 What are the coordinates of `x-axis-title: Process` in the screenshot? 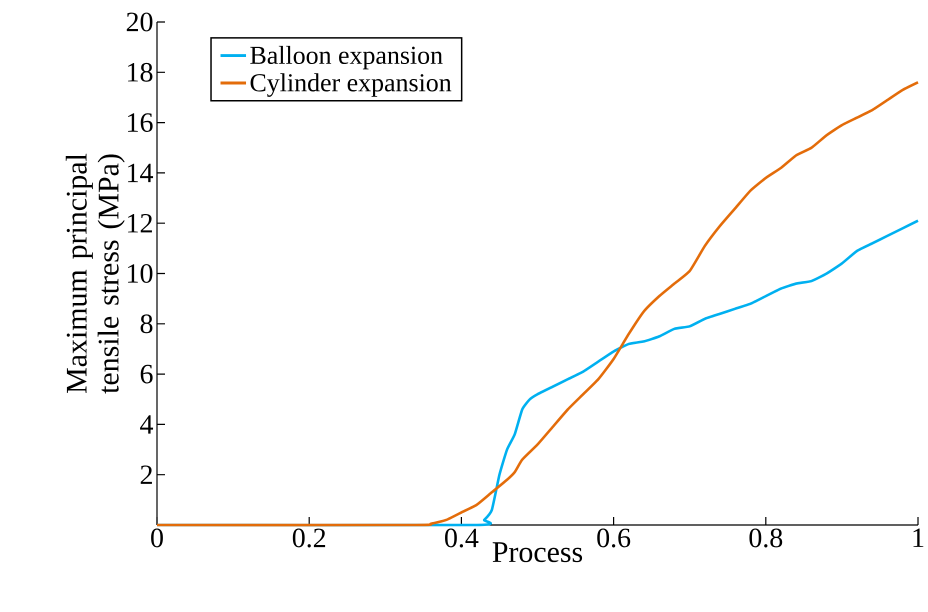 It's located at (537, 552).